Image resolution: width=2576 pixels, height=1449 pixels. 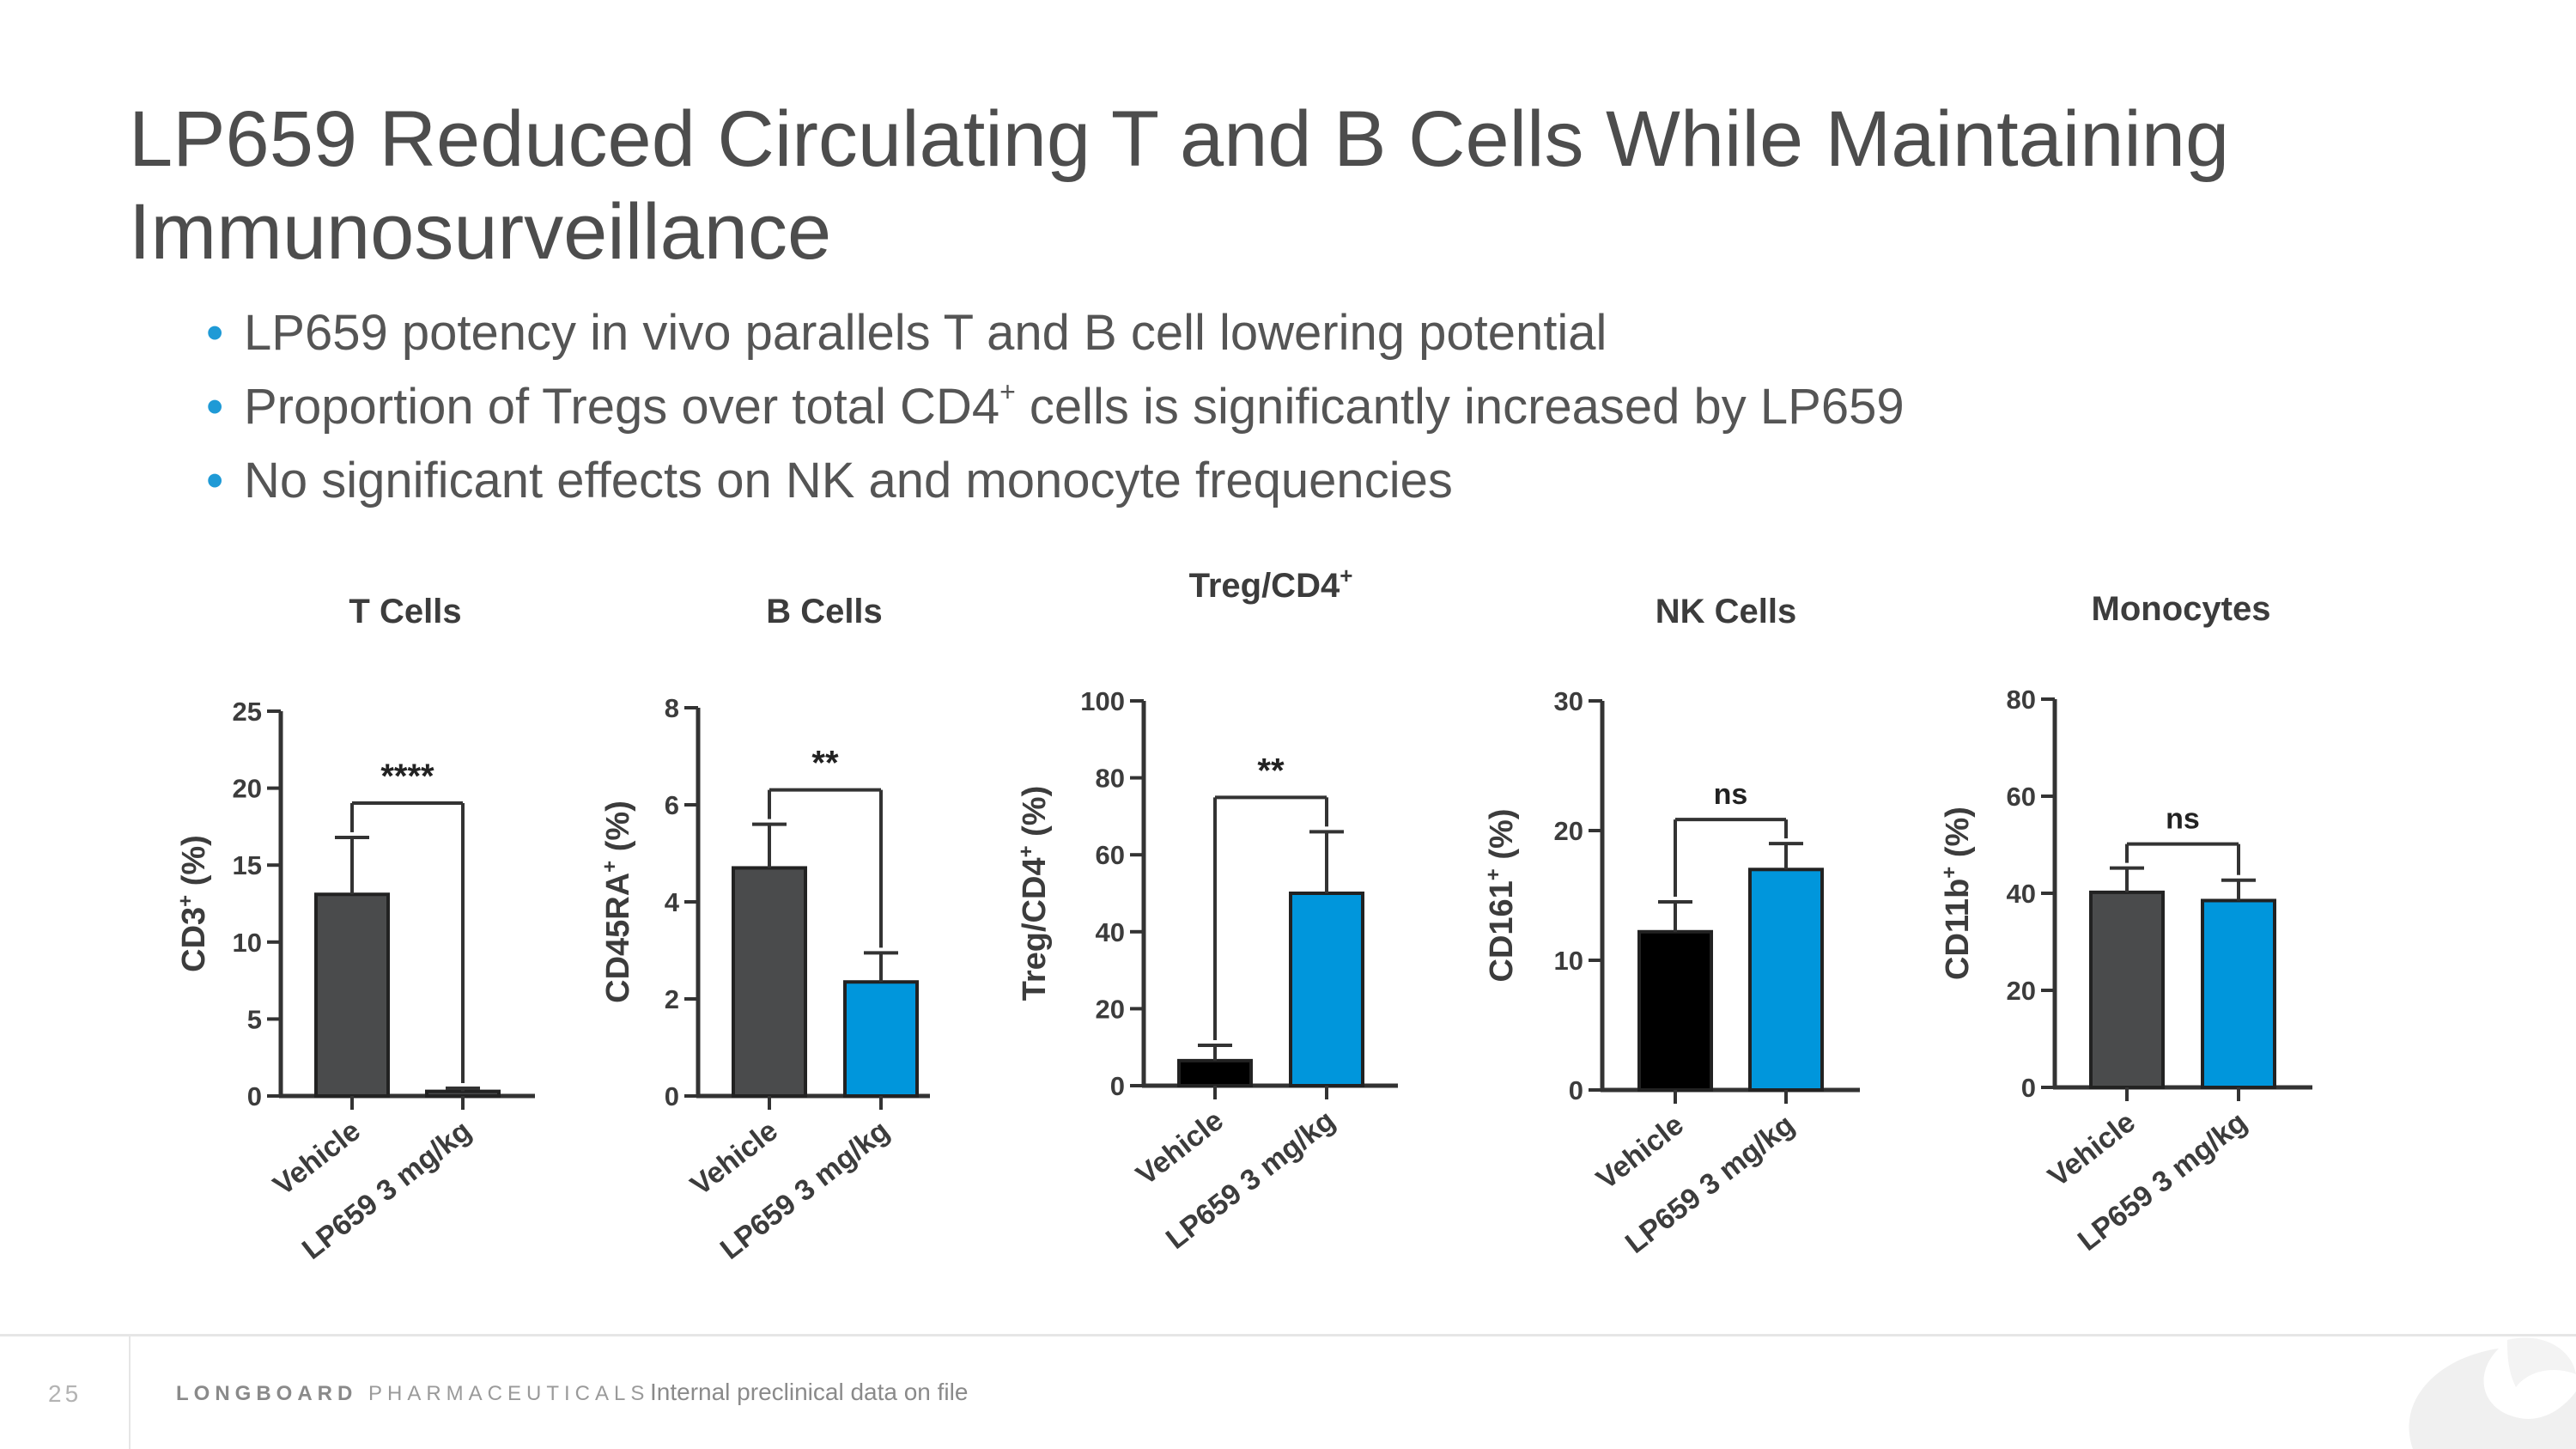 I want to click on y-tick-label: 2, so click(x=672, y=999).